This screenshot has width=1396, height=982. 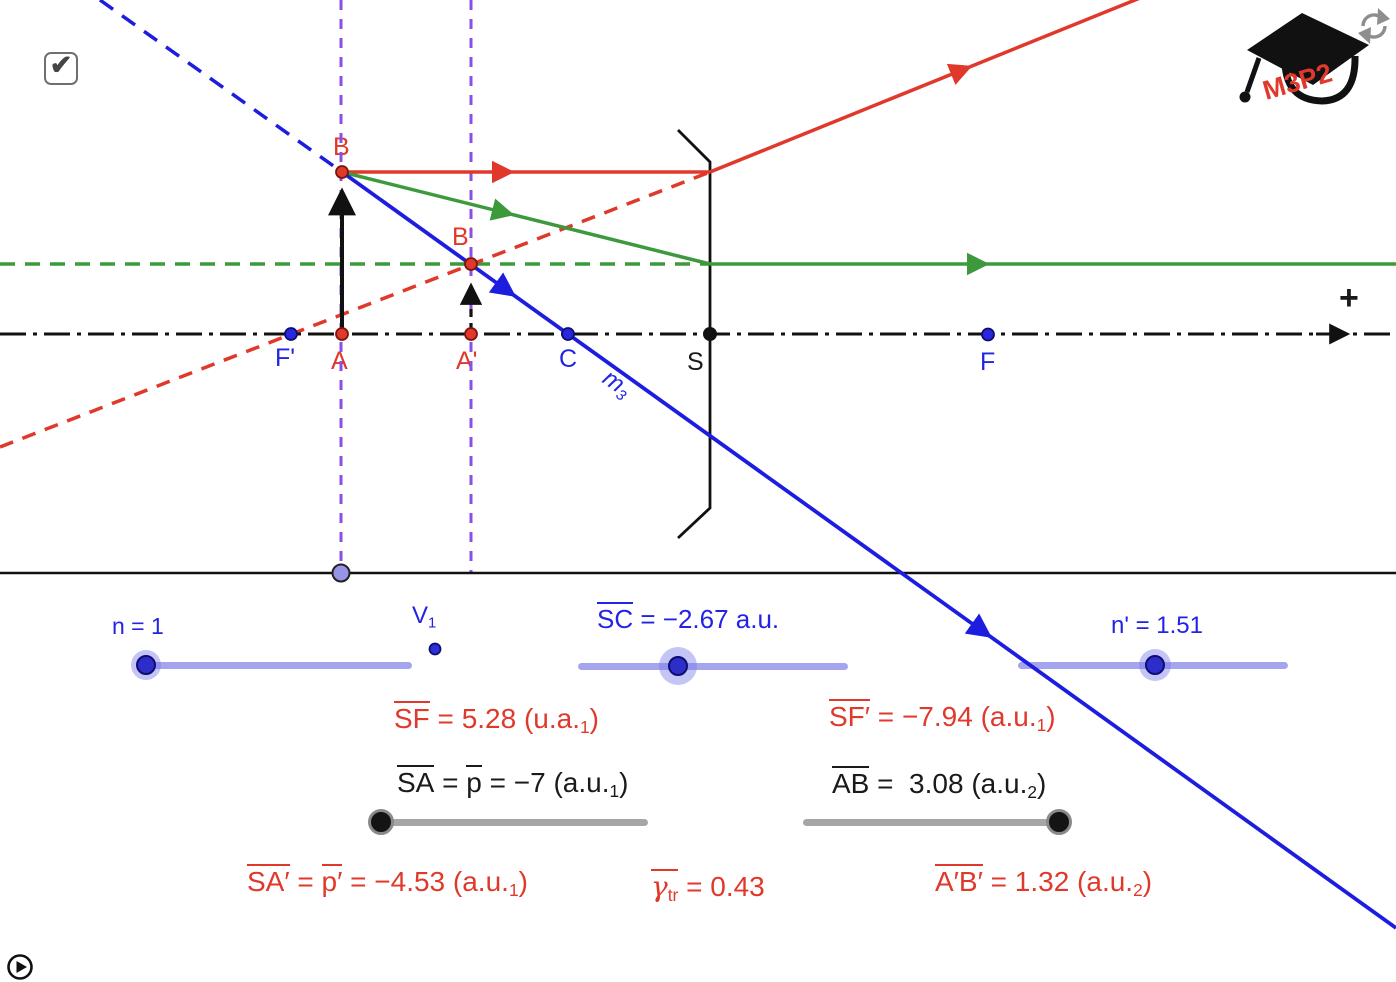 What do you see at coordinates (463, 237) in the screenshot?
I see `point-bprime-label: B'` at bounding box center [463, 237].